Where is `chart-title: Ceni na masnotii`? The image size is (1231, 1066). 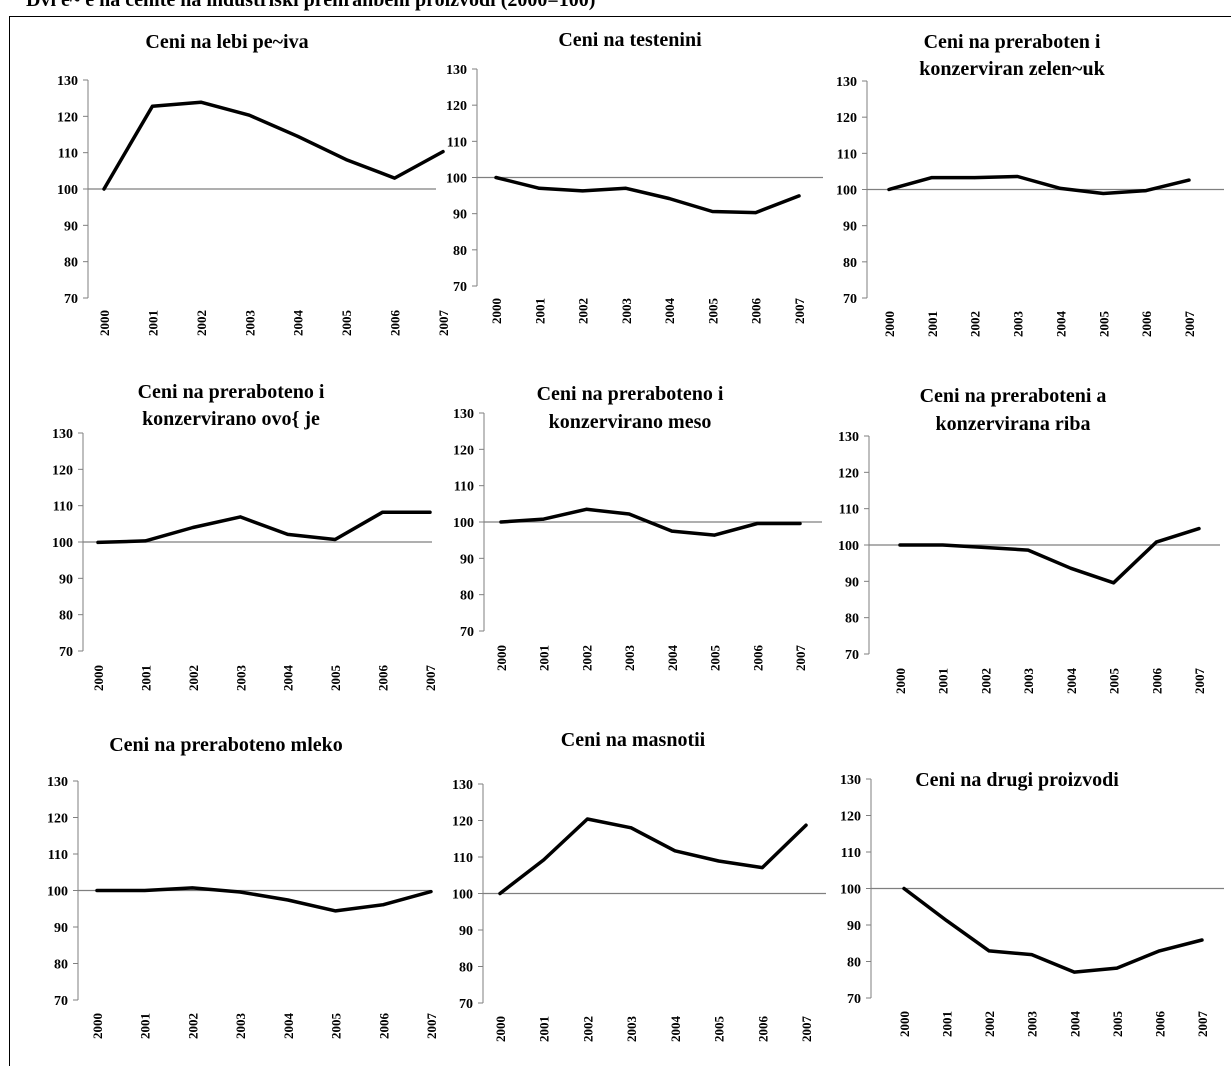 chart-title: Ceni na masnotii is located at coordinates (633, 740).